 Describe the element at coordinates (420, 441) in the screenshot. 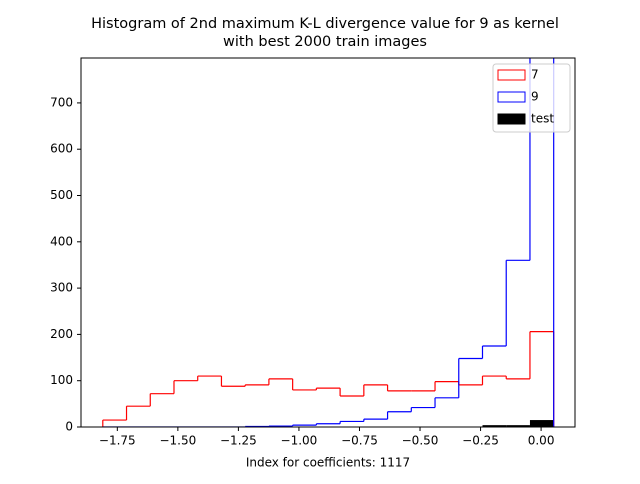

I see `x-tick-label: −0.50` at that location.